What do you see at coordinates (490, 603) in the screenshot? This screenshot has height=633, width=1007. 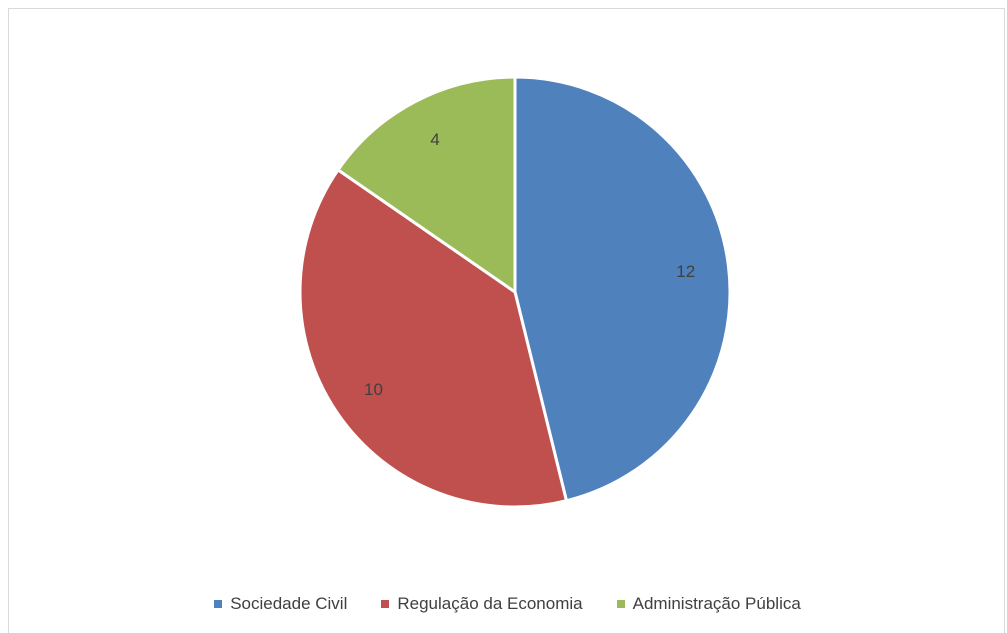 I see `legend-label-regulacao-da-economia: Regulação da Economia` at bounding box center [490, 603].